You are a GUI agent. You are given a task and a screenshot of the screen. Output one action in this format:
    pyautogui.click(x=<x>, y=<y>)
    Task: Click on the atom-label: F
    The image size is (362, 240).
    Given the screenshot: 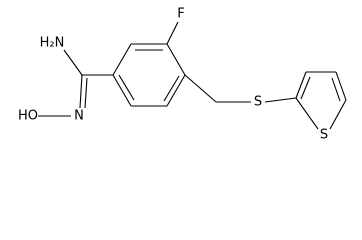 What is the action you would take?
    pyautogui.click(x=180, y=14)
    